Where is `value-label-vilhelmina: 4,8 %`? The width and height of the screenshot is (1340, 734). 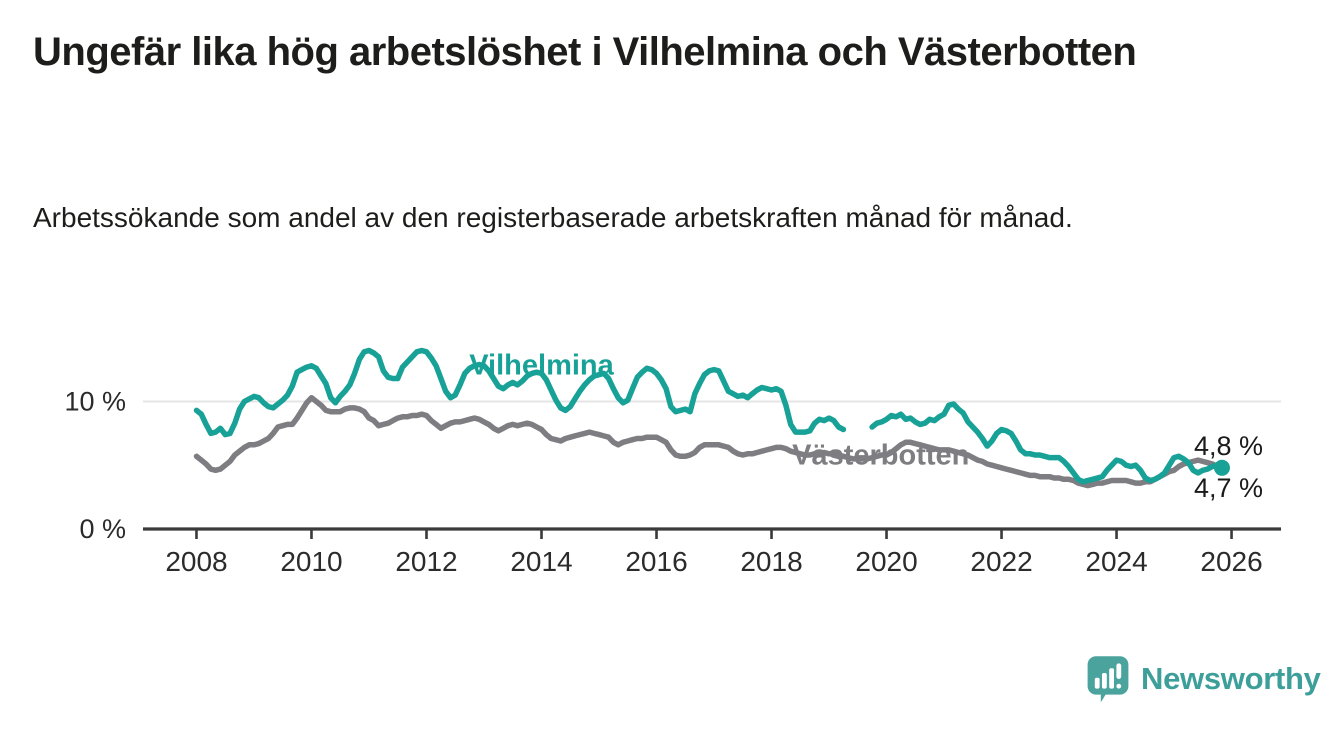 value-label-vilhelmina: 4,8 % is located at coordinates (1228, 446).